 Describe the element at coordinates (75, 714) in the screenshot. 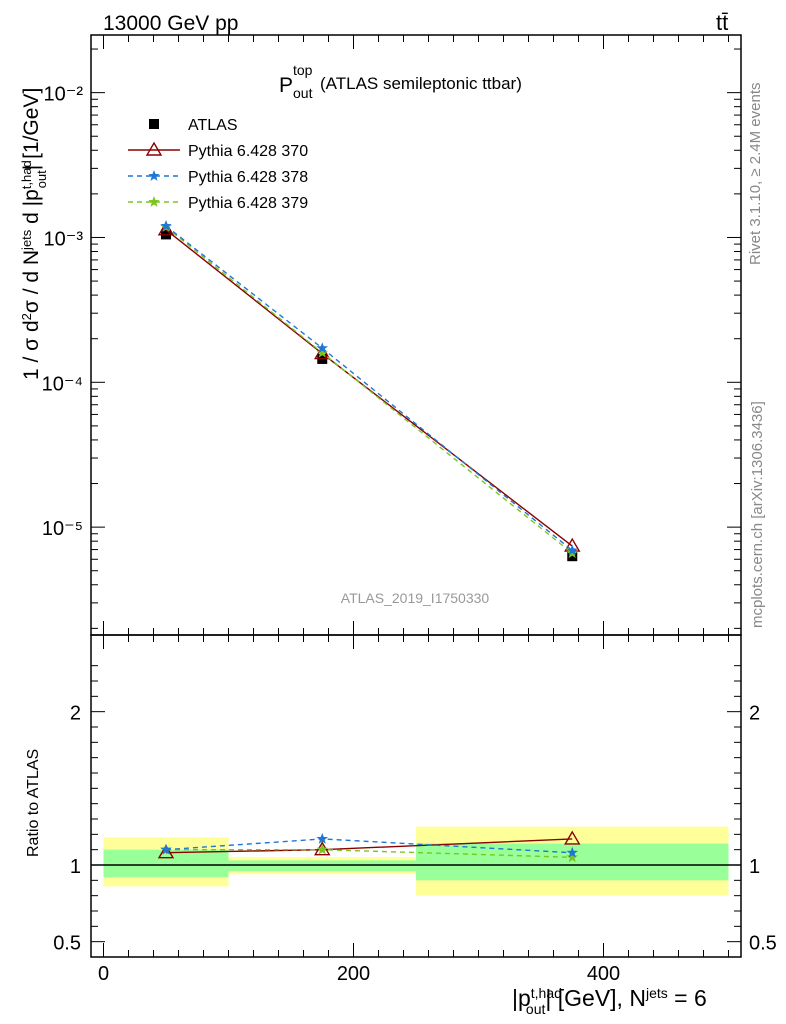

I see `ratio-ytick-label: 2` at that location.